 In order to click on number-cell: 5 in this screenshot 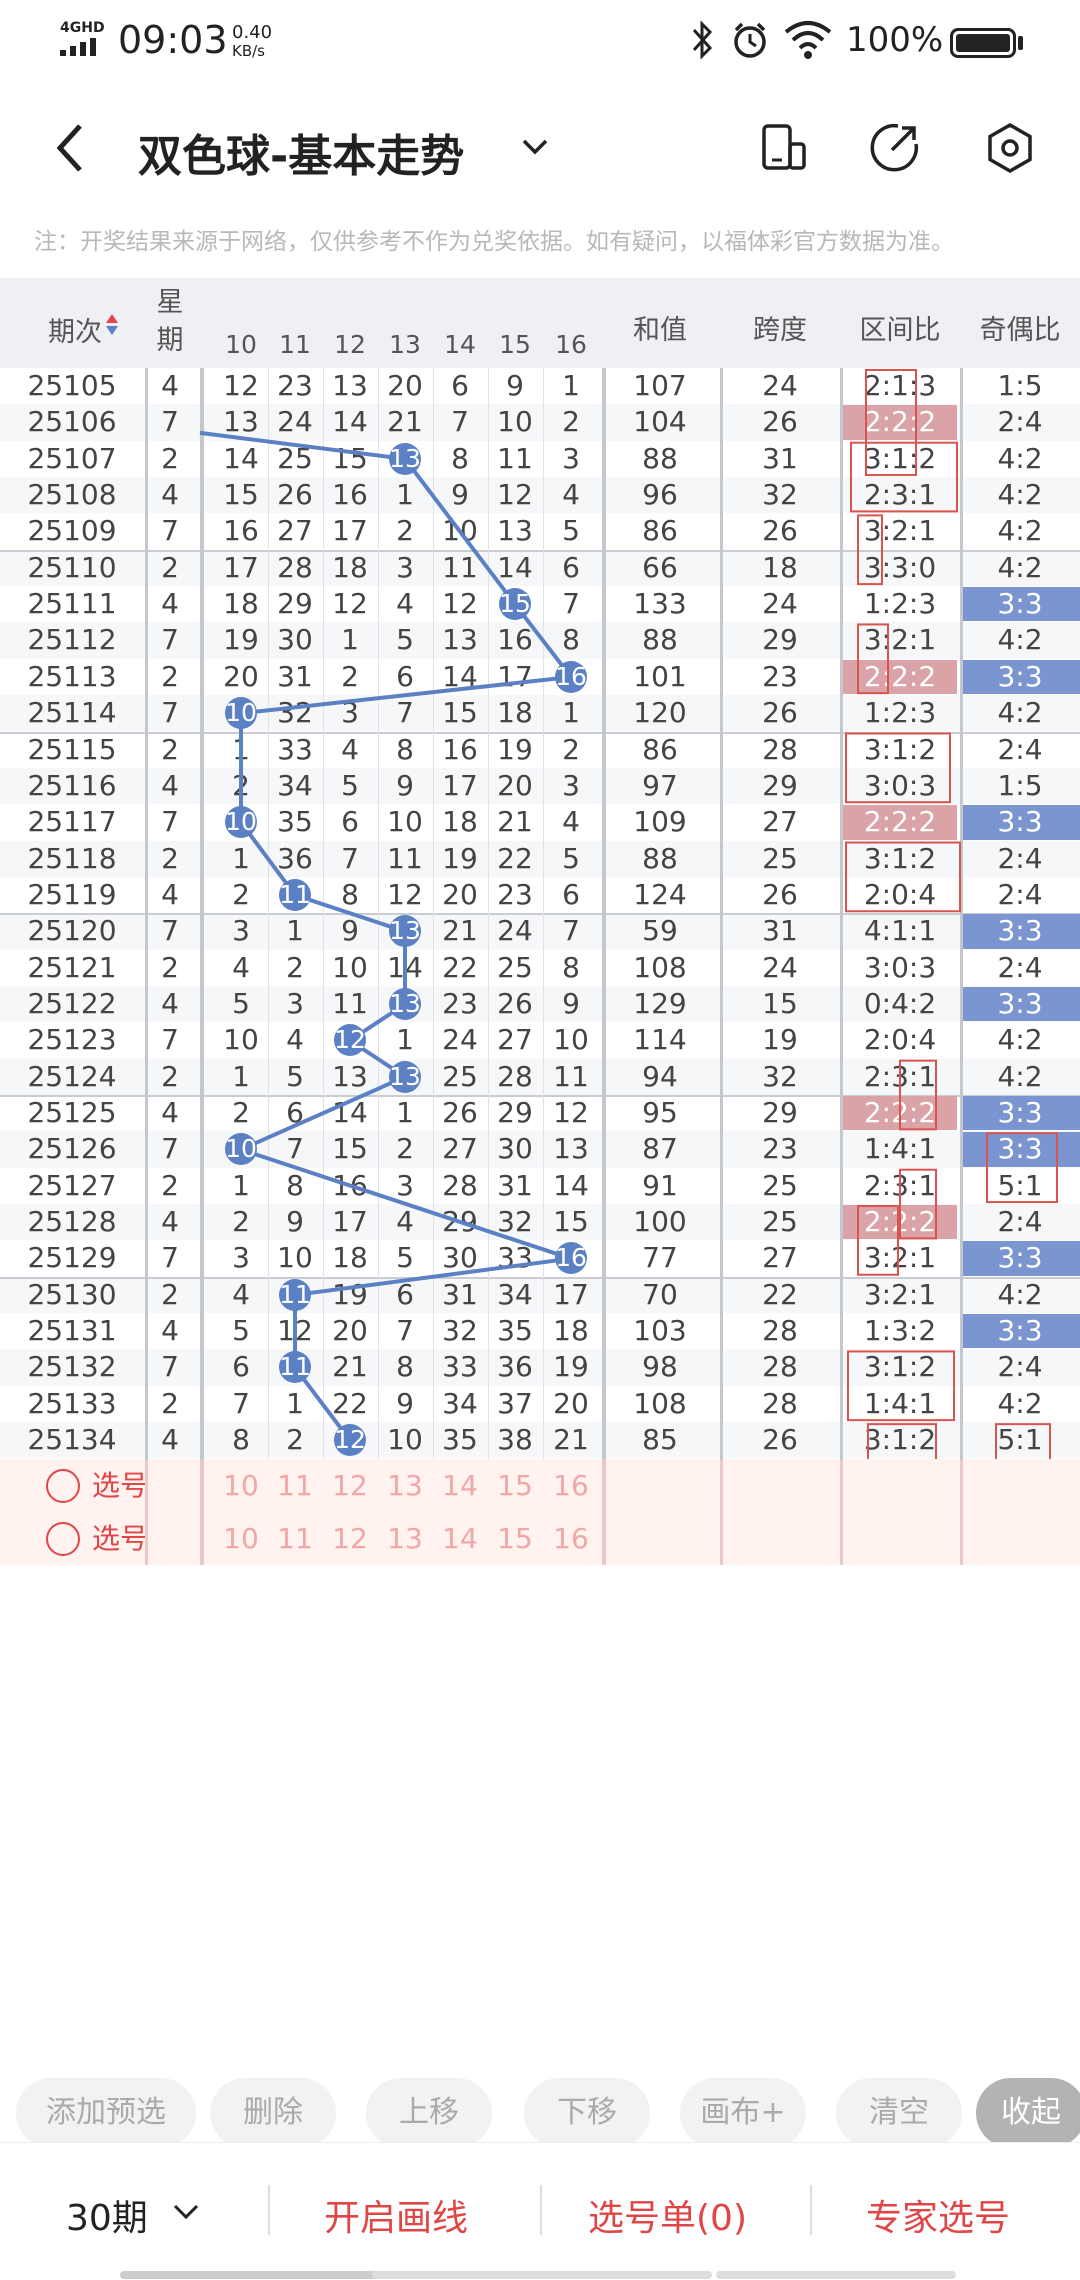, I will do `click(295, 1076)`.